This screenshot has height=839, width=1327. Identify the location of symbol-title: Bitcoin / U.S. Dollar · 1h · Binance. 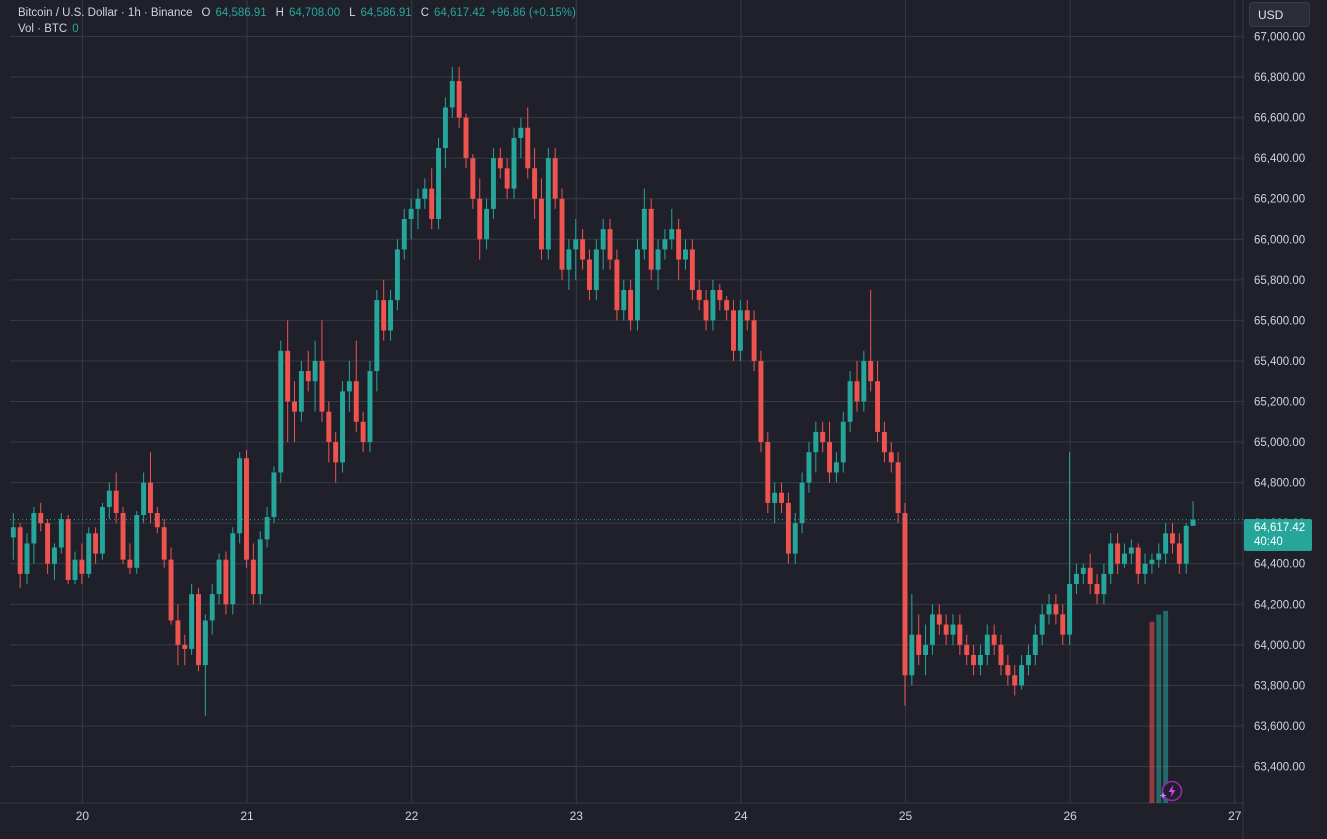
(105, 13).